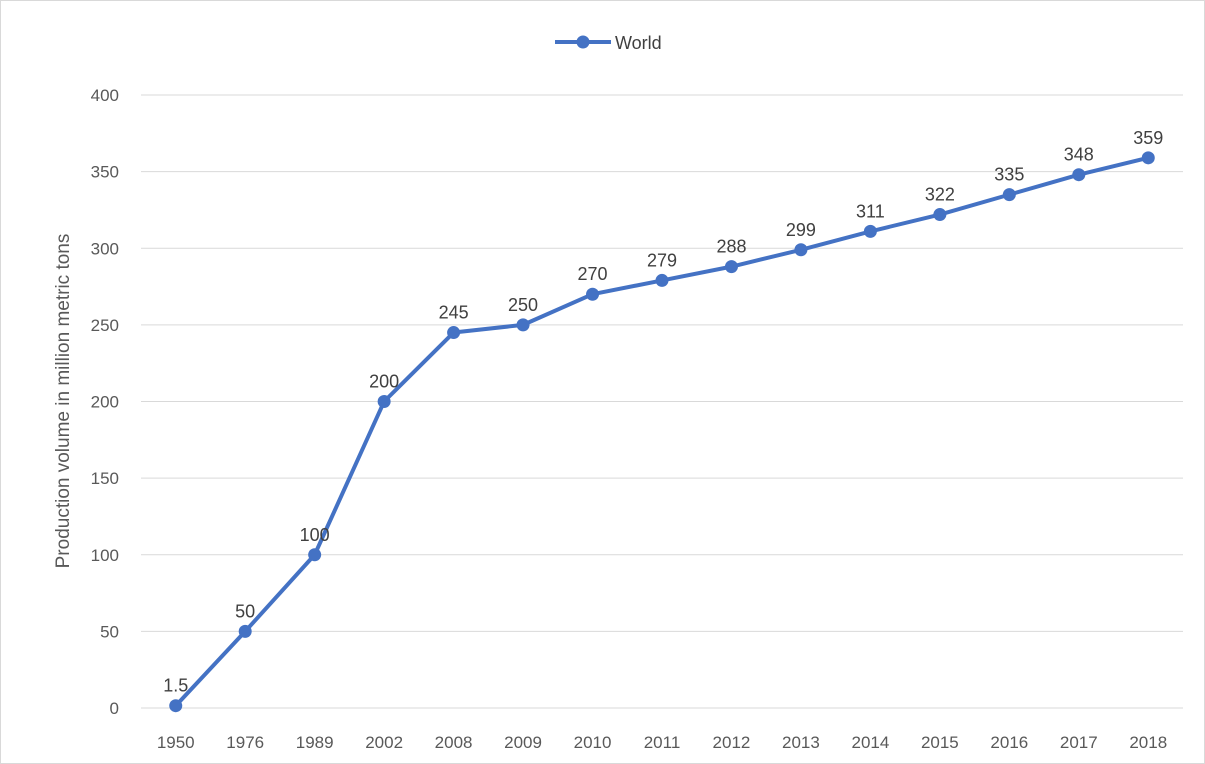  I want to click on data-label: 279, so click(662, 260).